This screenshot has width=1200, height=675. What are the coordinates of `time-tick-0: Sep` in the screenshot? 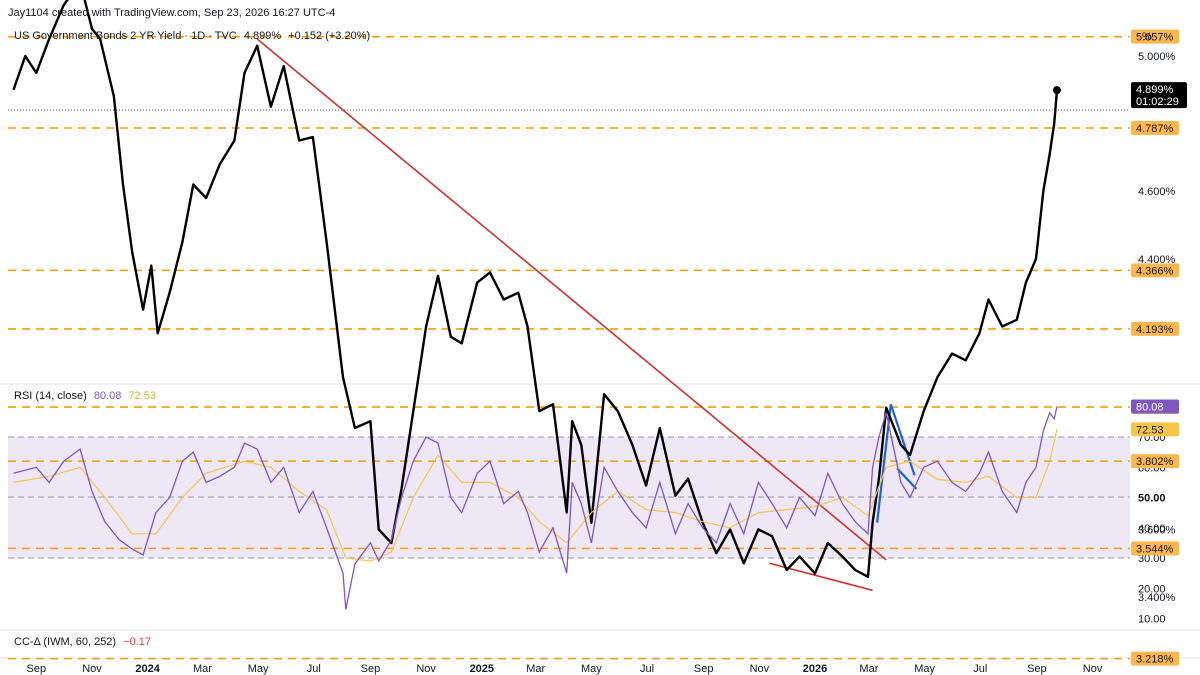 It's located at (37, 669).